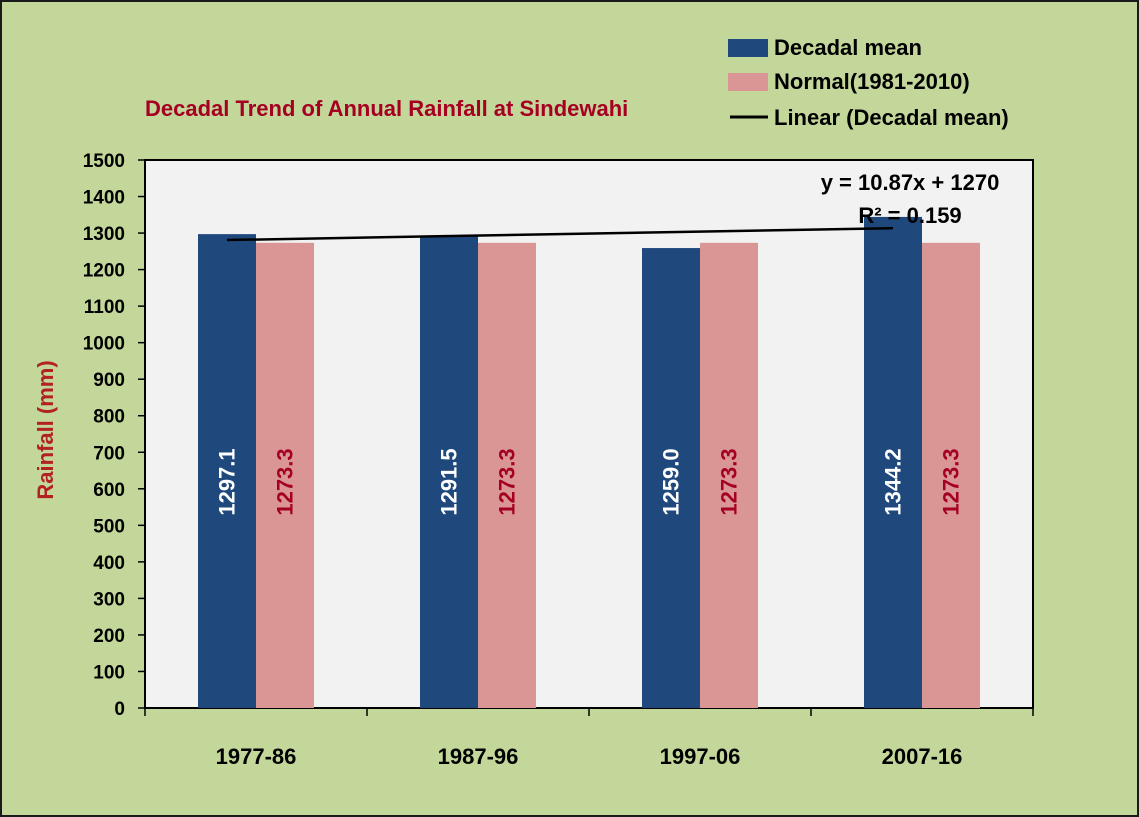  I want to click on y-tick-label: 100, so click(109, 672).